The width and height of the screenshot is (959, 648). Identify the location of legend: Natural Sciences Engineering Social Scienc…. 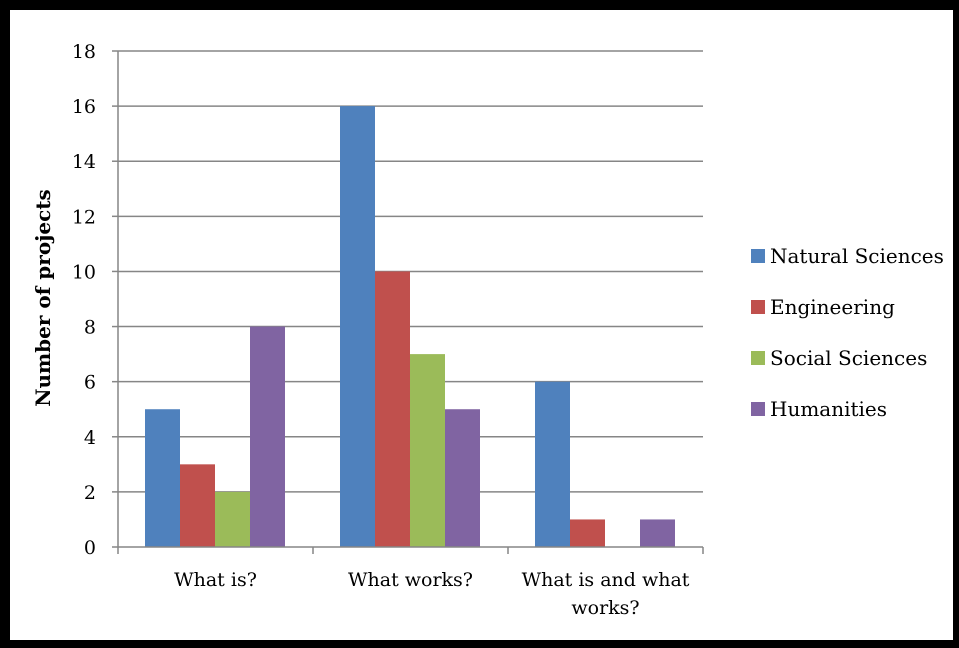
(847, 332).